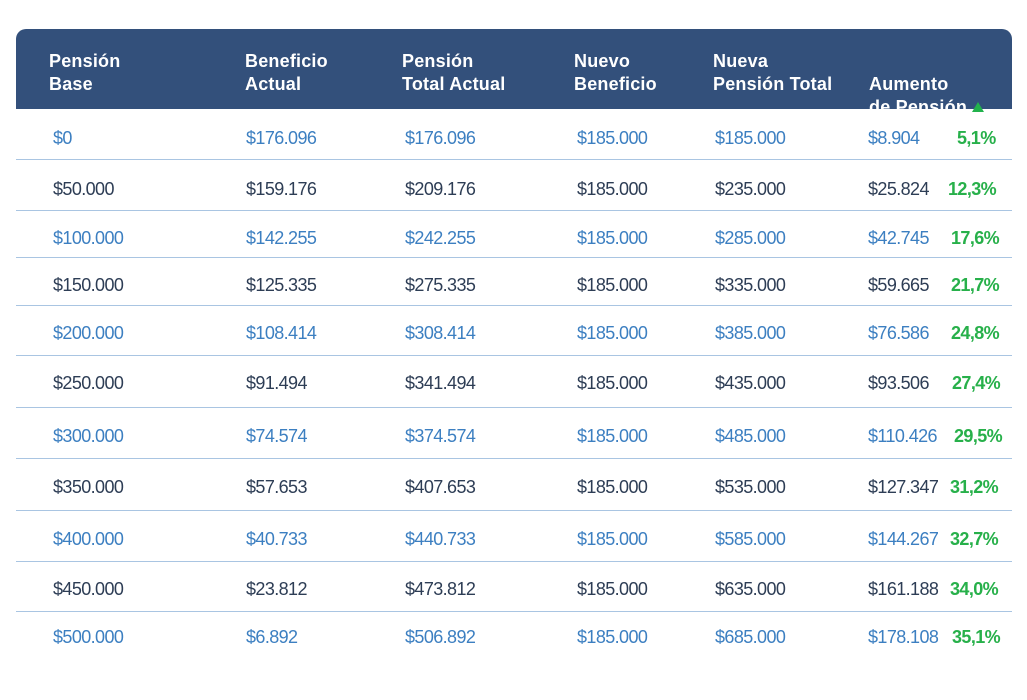 The height and width of the screenshot is (700, 1027). Describe the element at coordinates (894, 138) in the screenshot. I see `cell-aumento: $8.904` at that location.